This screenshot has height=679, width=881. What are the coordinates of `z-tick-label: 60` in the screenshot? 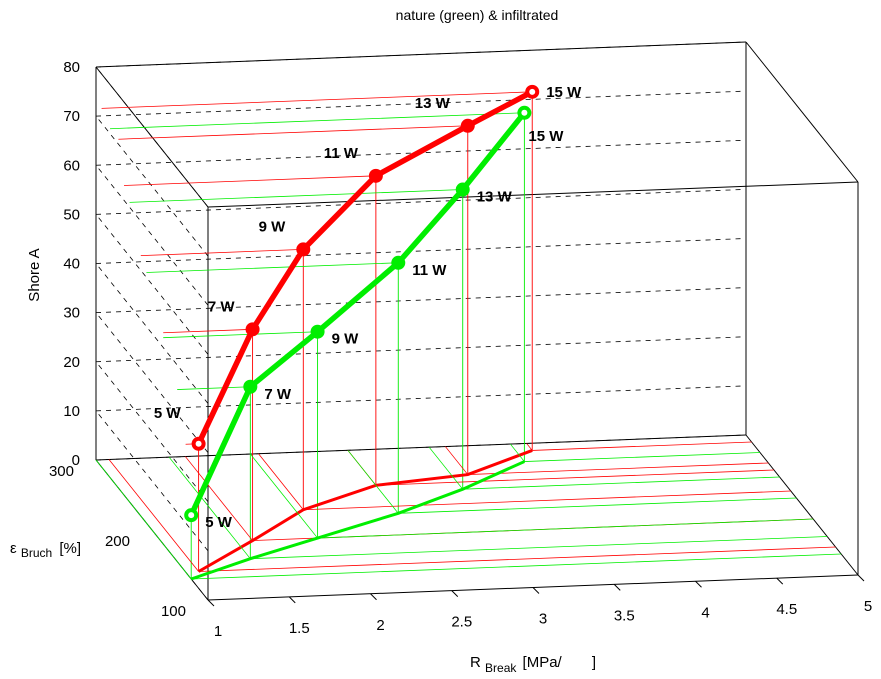 It's located at (71, 165).